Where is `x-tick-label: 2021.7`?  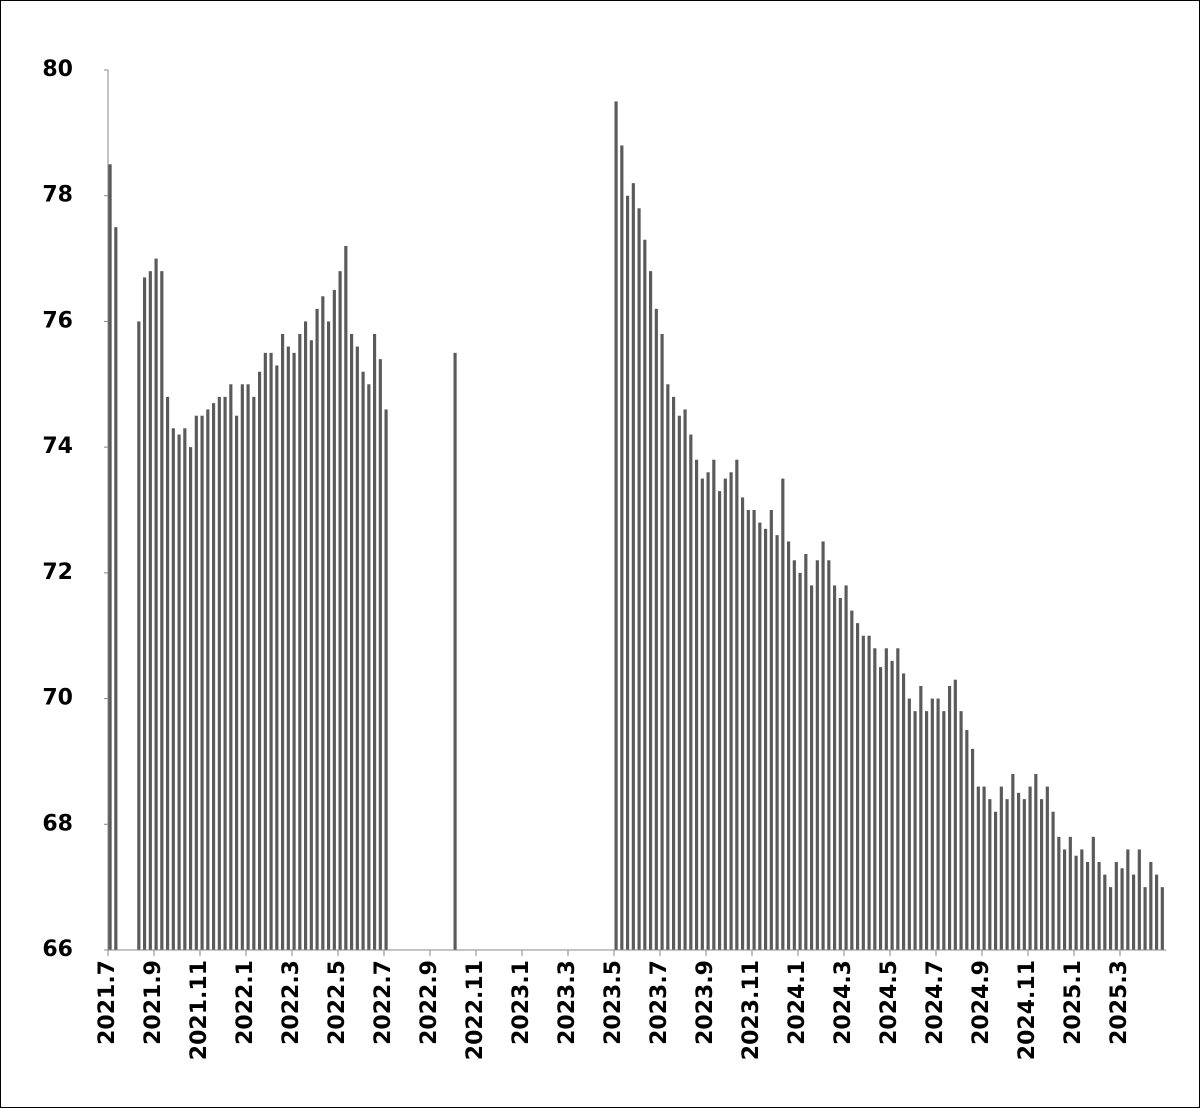
x-tick-label: 2021.7 is located at coordinates (107, 1002).